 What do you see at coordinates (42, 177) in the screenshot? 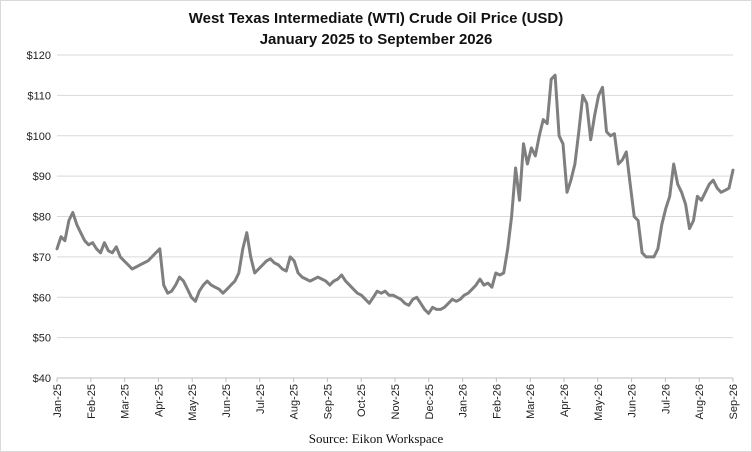
I see `y-tick-label: $90` at bounding box center [42, 177].